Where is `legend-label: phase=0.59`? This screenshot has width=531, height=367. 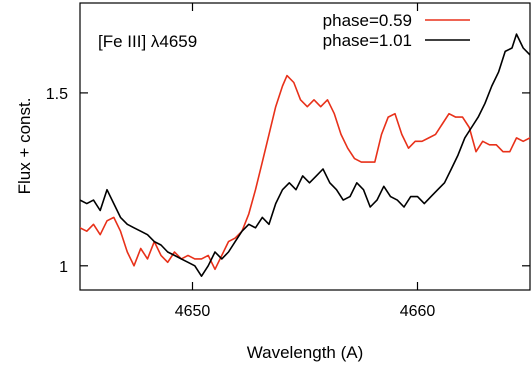 legend-label: phase=0.59 is located at coordinates (367, 20).